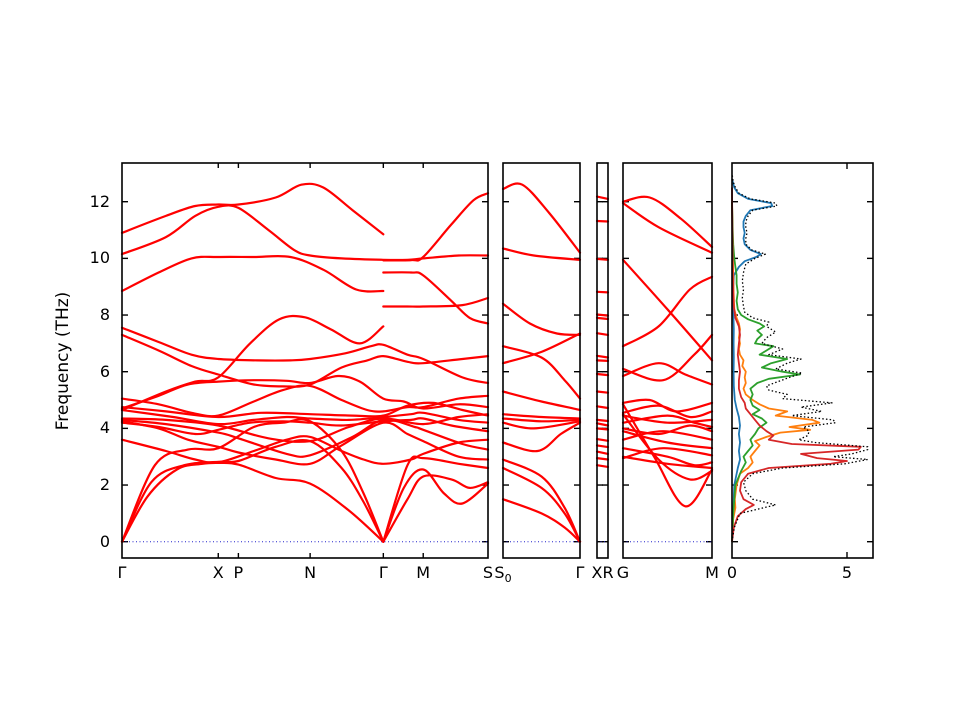  Describe the element at coordinates (732, 572) in the screenshot. I see `x-tick-label: 0` at that location.